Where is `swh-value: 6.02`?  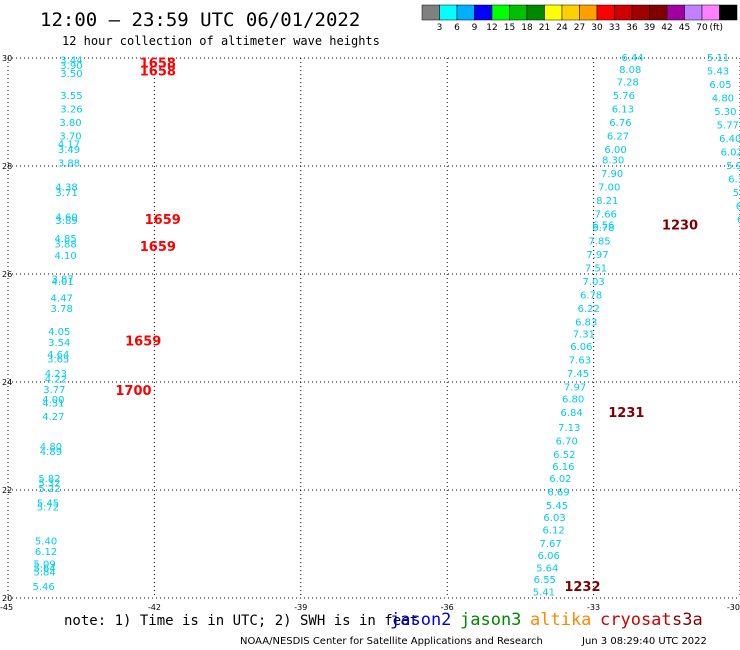 swh-value: 6.02 is located at coordinates (560, 479).